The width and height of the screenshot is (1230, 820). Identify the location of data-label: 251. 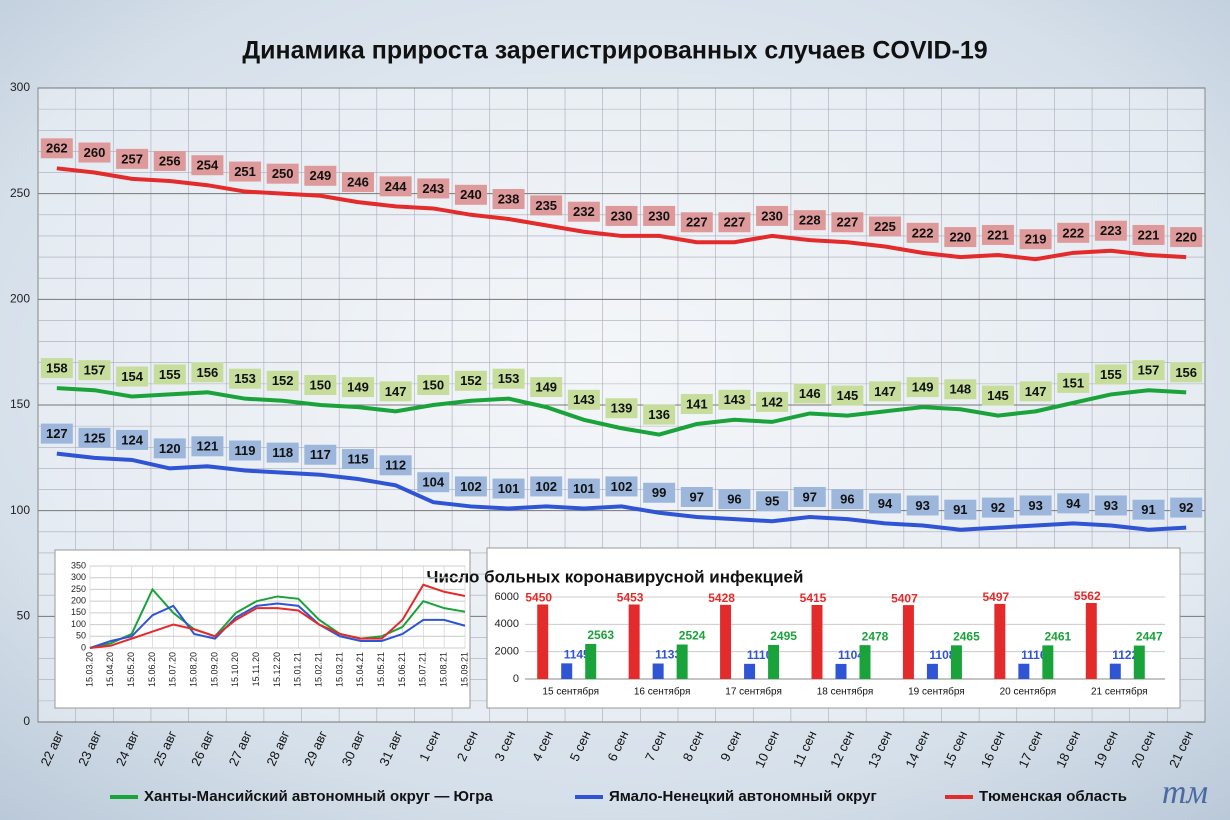
(245, 171).